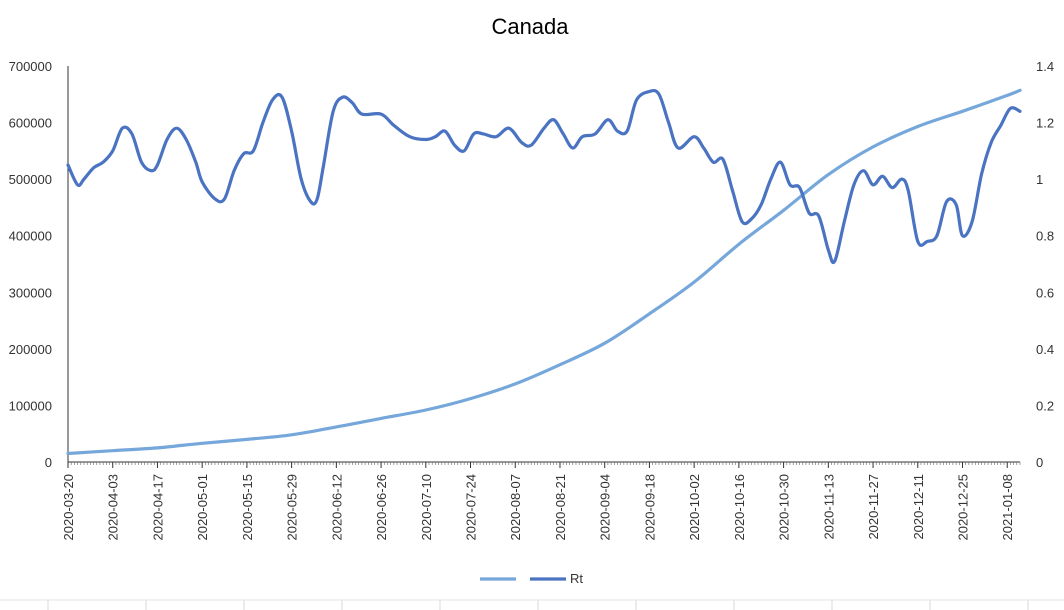 This screenshot has width=1064, height=610. Describe the element at coordinates (202, 507) in the screenshot. I see `x-tick-label: 2020-05-01` at that location.